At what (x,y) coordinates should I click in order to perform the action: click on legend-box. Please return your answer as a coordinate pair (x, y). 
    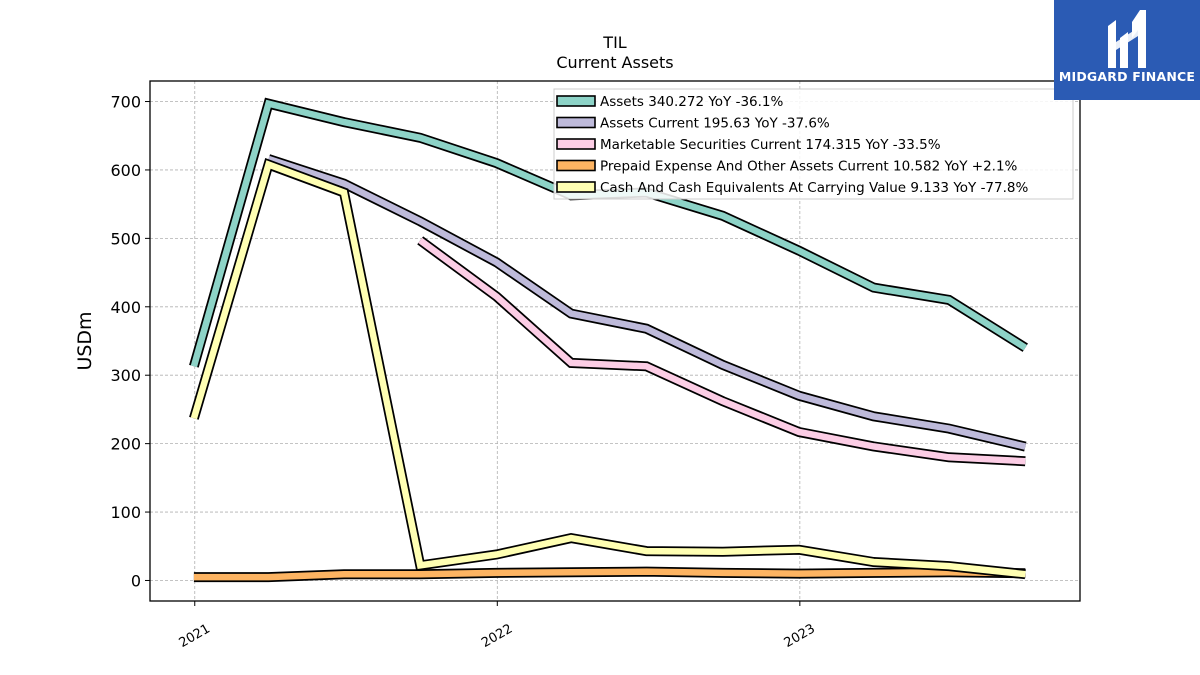
    Looking at the image, I should click on (813, 144).